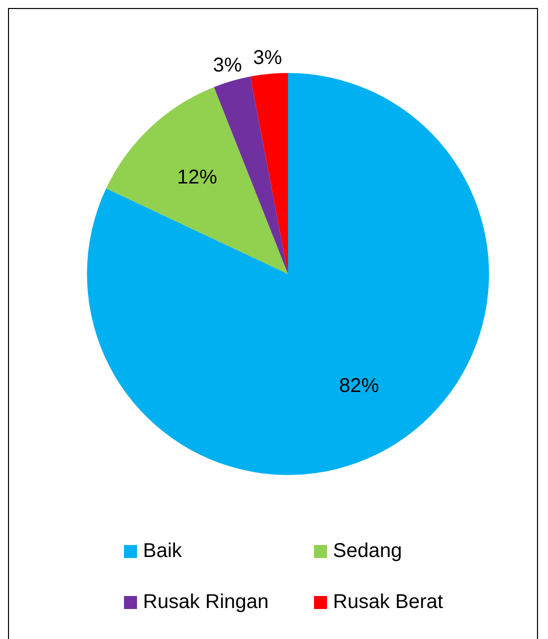 Image resolution: width=548 pixels, height=639 pixels. I want to click on legend-label: Rusak Berat, so click(388, 602).